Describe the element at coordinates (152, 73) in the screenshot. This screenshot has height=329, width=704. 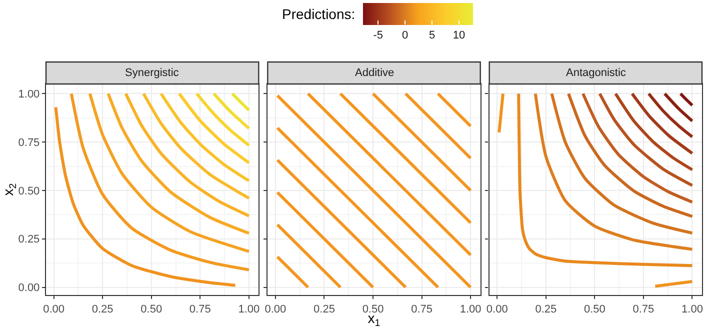
I see `chart-title: Synergistic` at that location.